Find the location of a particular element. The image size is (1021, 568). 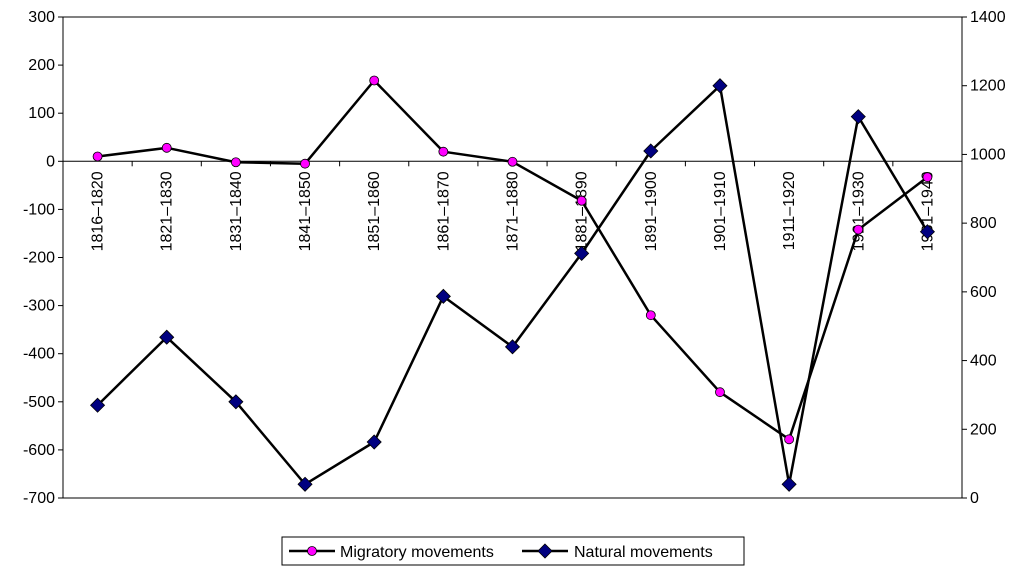

left-tick-label: 200 is located at coordinates (41, 65).